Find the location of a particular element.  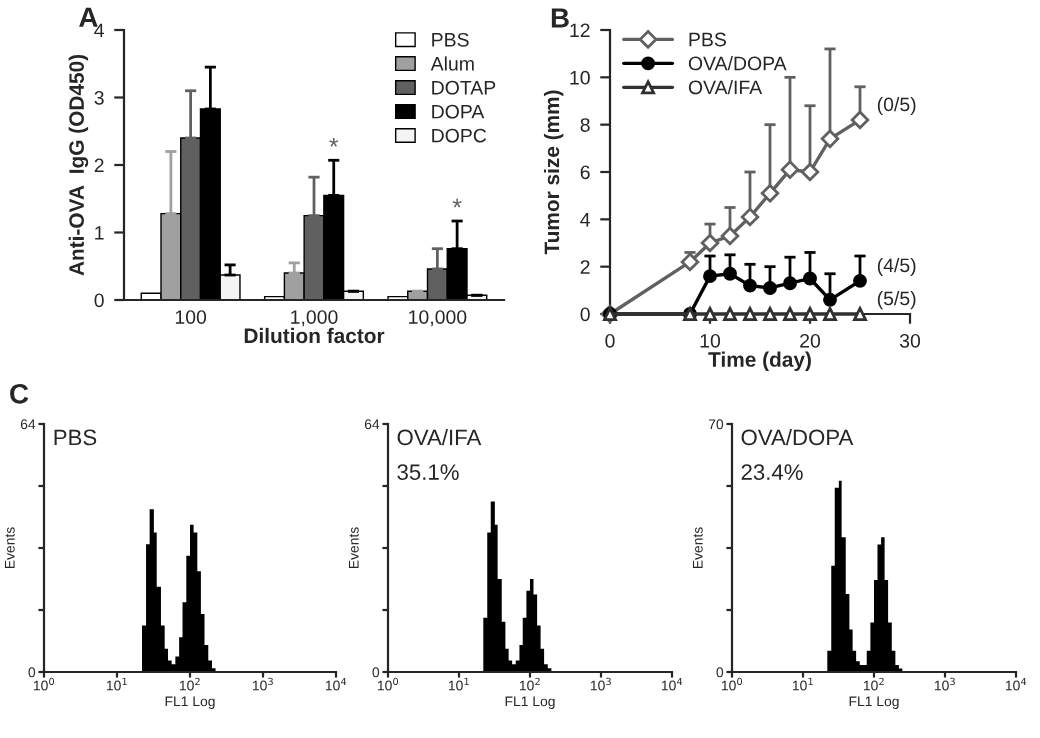

annotation: (4/5) is located at coordinates (896, 267).